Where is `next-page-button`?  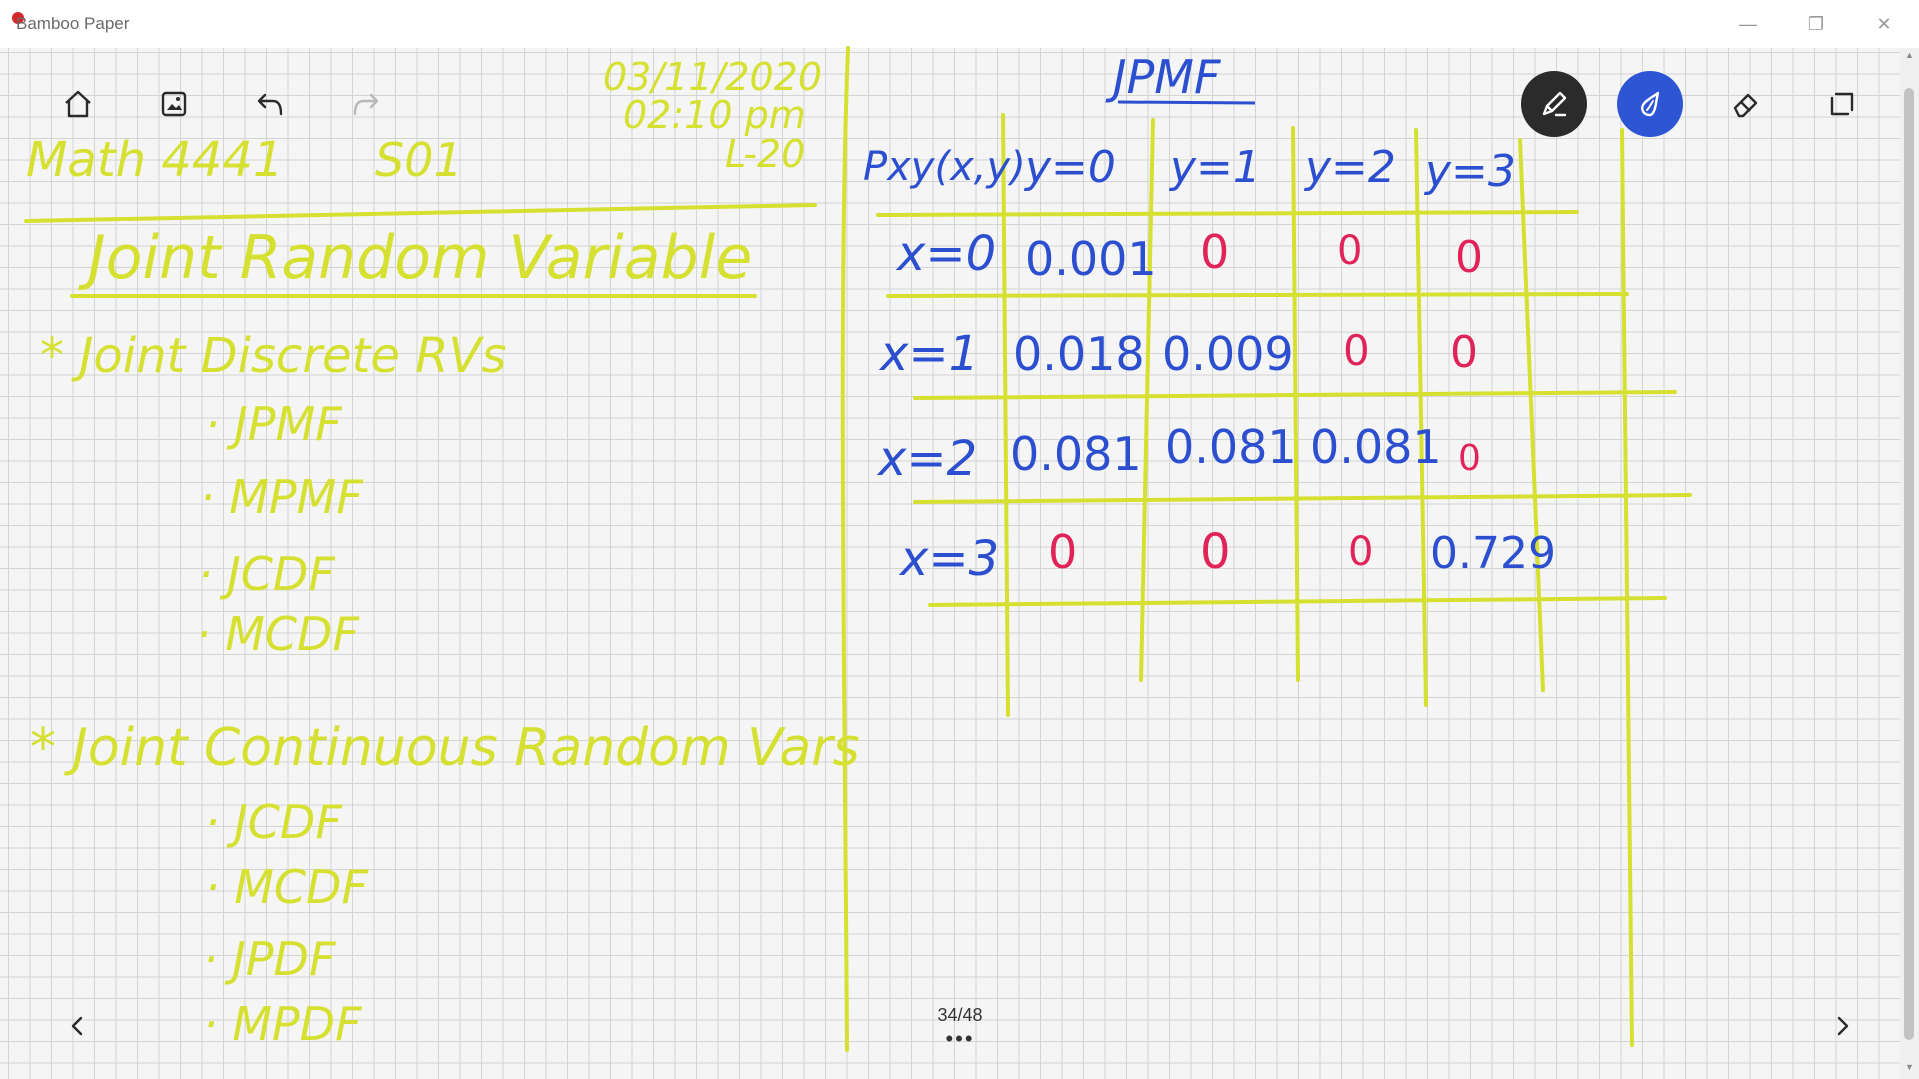
next-page-button is located at coordinates (1842, 1026).